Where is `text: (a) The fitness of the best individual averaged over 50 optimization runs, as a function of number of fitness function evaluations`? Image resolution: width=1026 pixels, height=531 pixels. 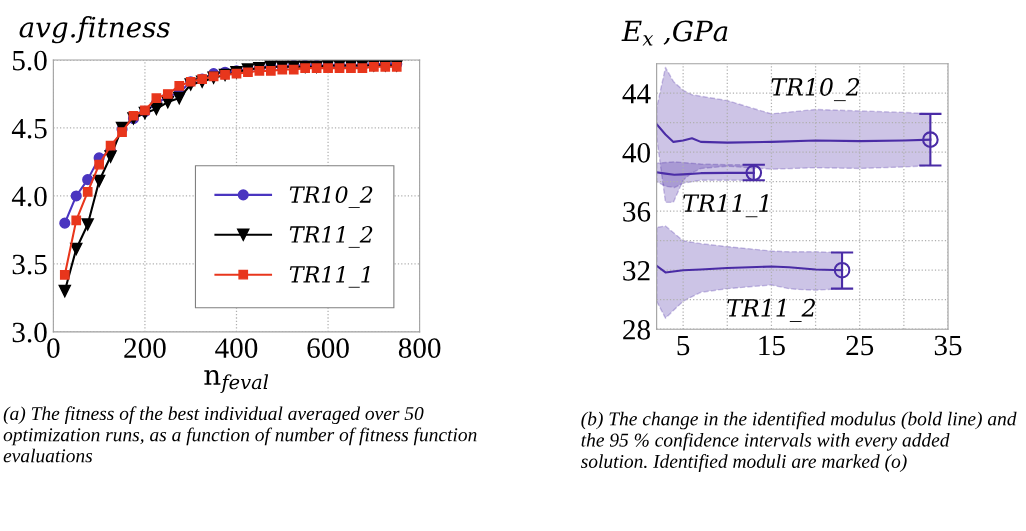 text: (a) The fitness of the best individual averaged over 50 optimization runs, as a function of number of fitness function evaluations is located at coordinates (240, 434).